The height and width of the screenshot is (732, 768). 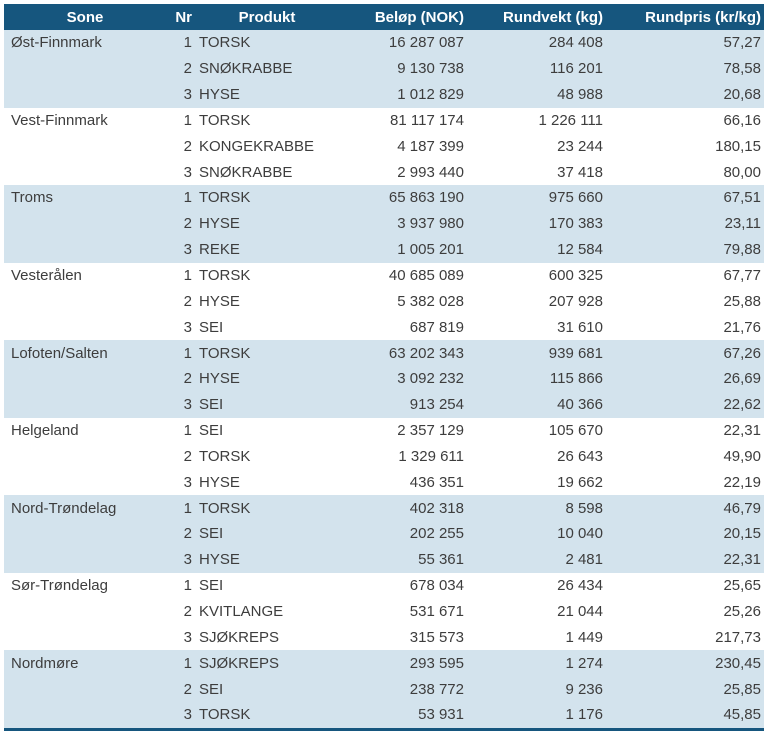 What do you see at coordinates (45, 431) in the screenshot?
I see `cell-sone: Helgeland` at bounding box center [45, 431].